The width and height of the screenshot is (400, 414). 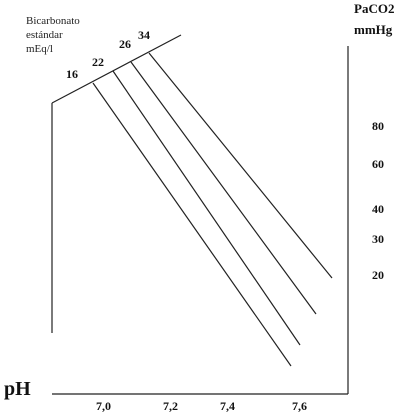 What do you see at coordinates (374, 8) in the screenshot?
I see `paco2-title-line-1: PaCO2` at bounding box center [374, 8].